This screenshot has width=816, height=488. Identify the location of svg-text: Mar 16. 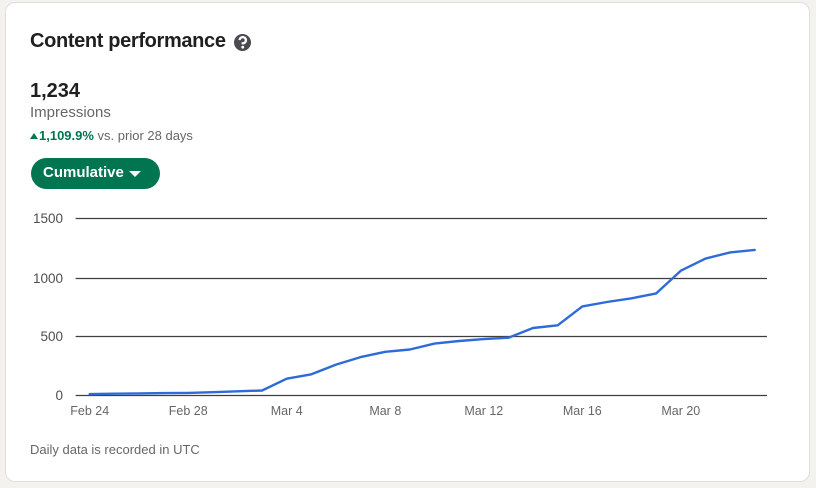
(582, 411).